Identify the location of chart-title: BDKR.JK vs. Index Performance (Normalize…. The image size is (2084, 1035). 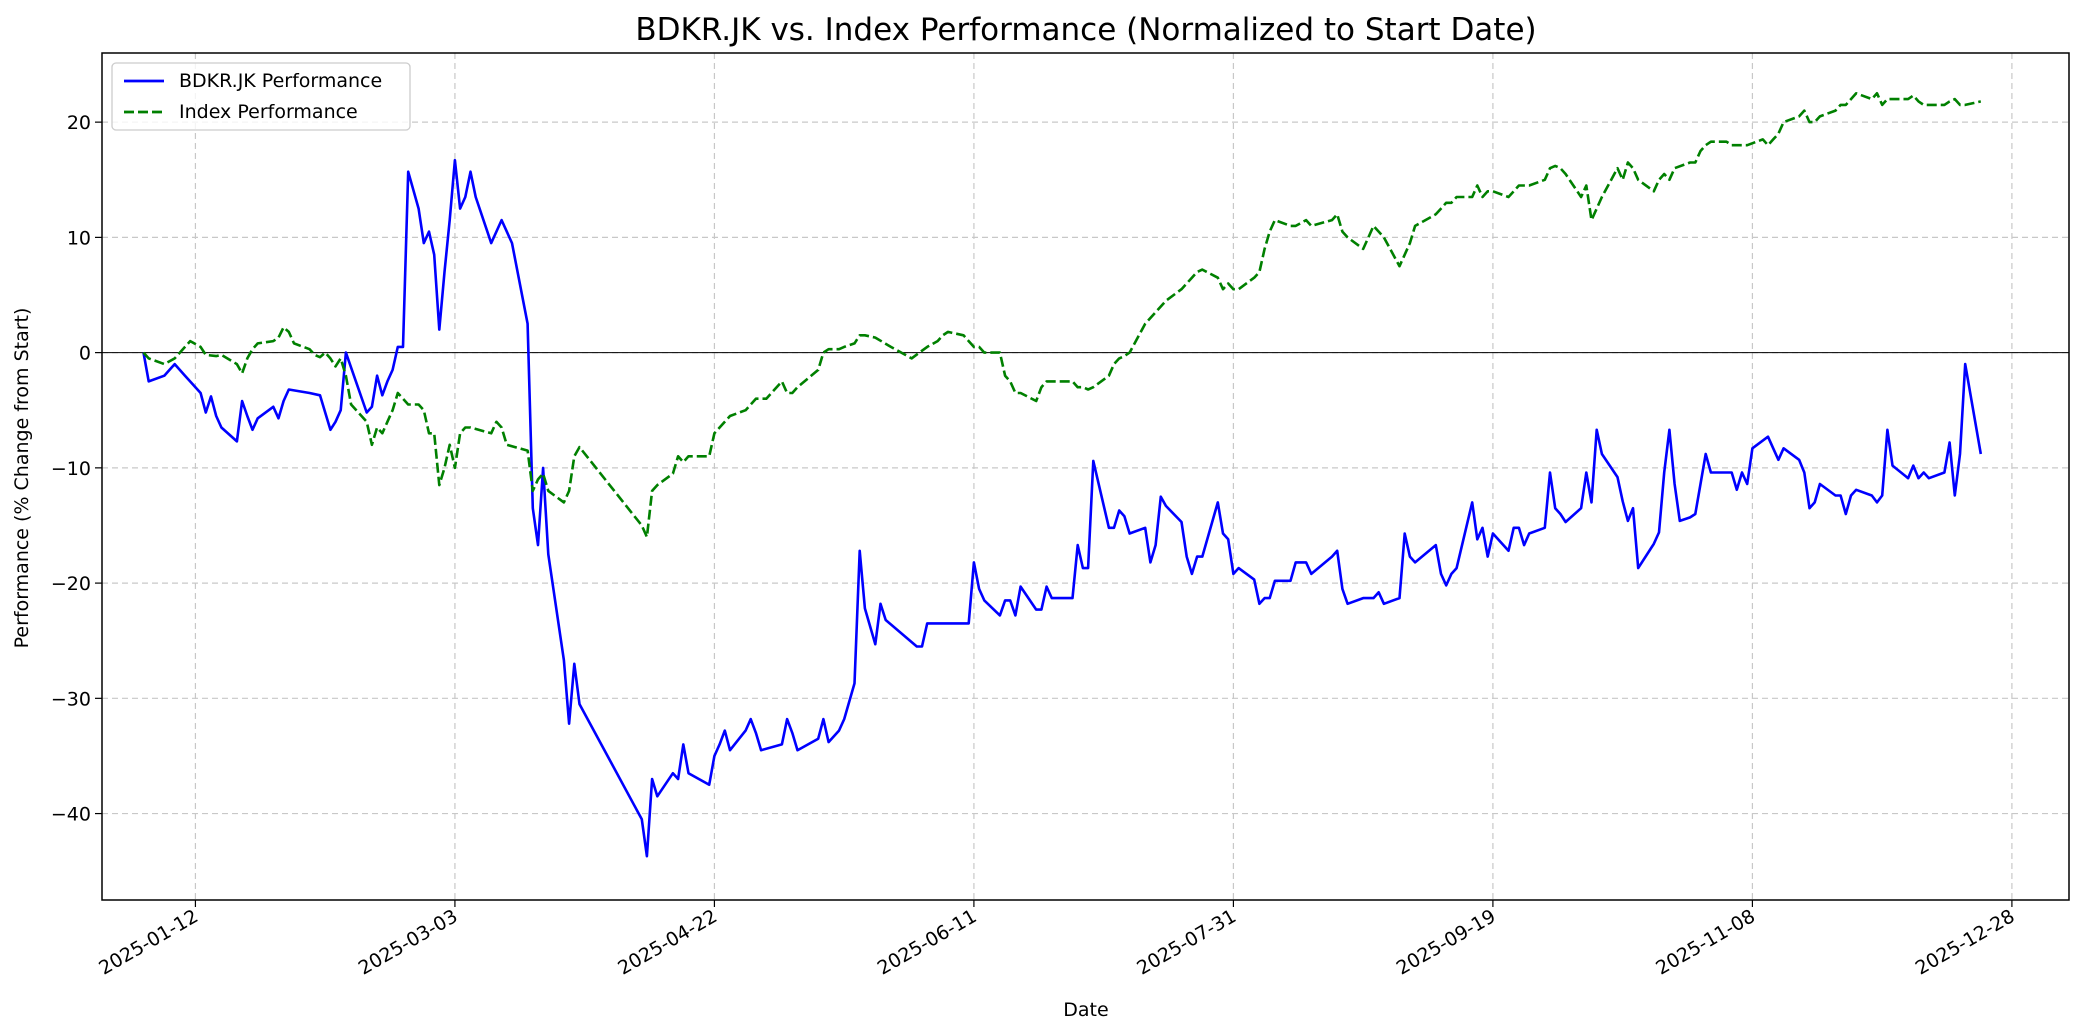
(1085, 30).